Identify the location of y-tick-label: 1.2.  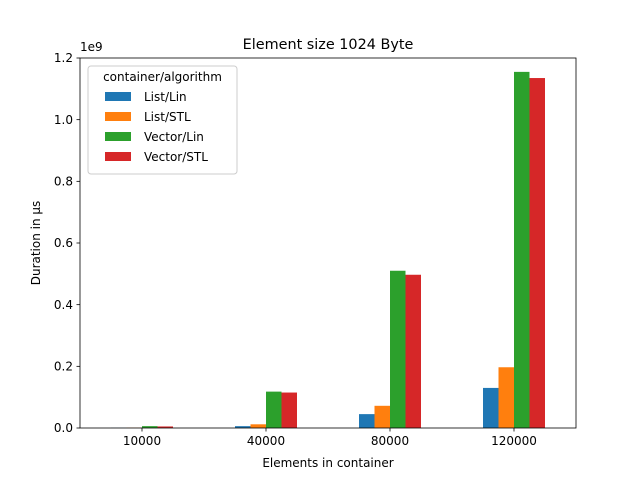
(63, 58).